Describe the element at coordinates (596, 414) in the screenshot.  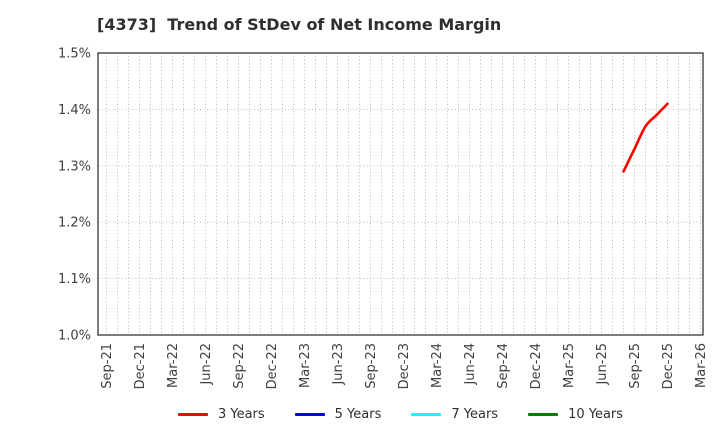
I see `legend-label: 10 Years` at that location.